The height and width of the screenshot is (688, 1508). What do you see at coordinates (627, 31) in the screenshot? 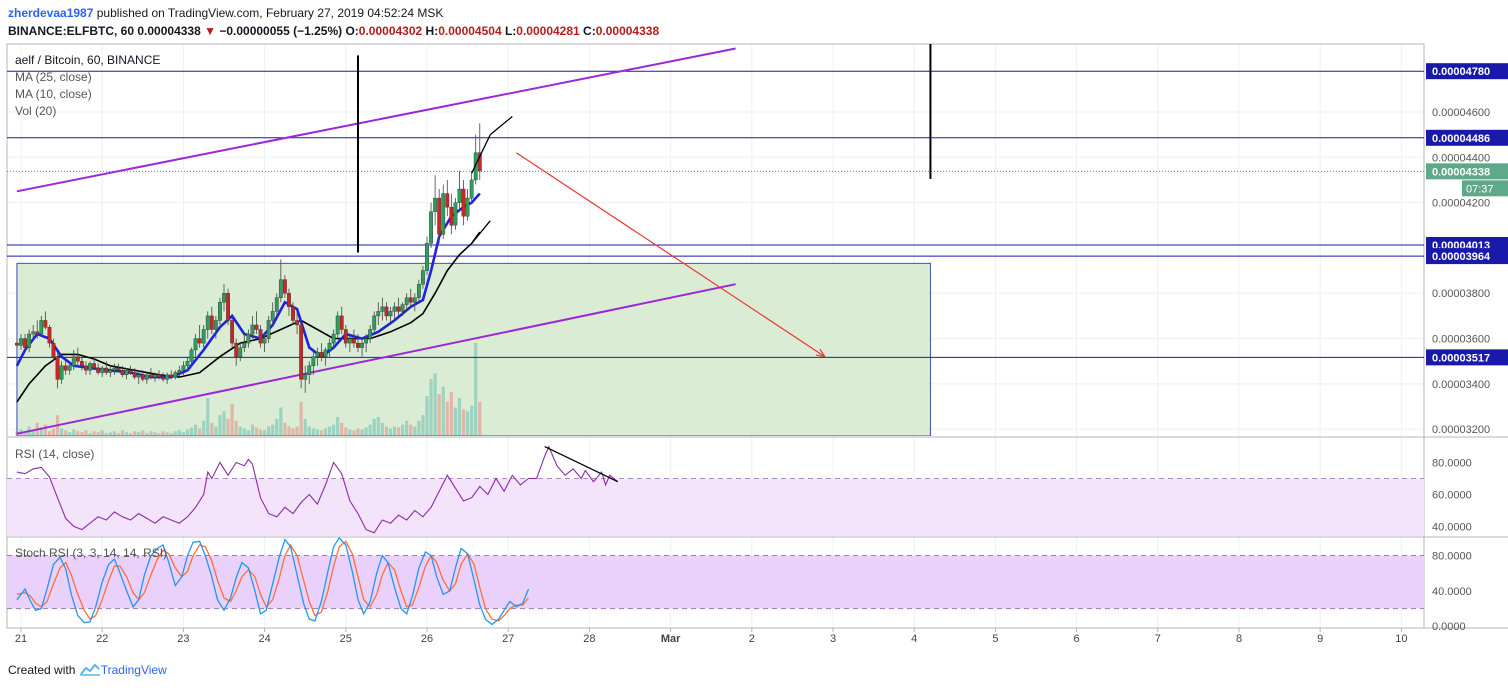
I see `close-value: 0.00004338` at bounding box center [627, 31].